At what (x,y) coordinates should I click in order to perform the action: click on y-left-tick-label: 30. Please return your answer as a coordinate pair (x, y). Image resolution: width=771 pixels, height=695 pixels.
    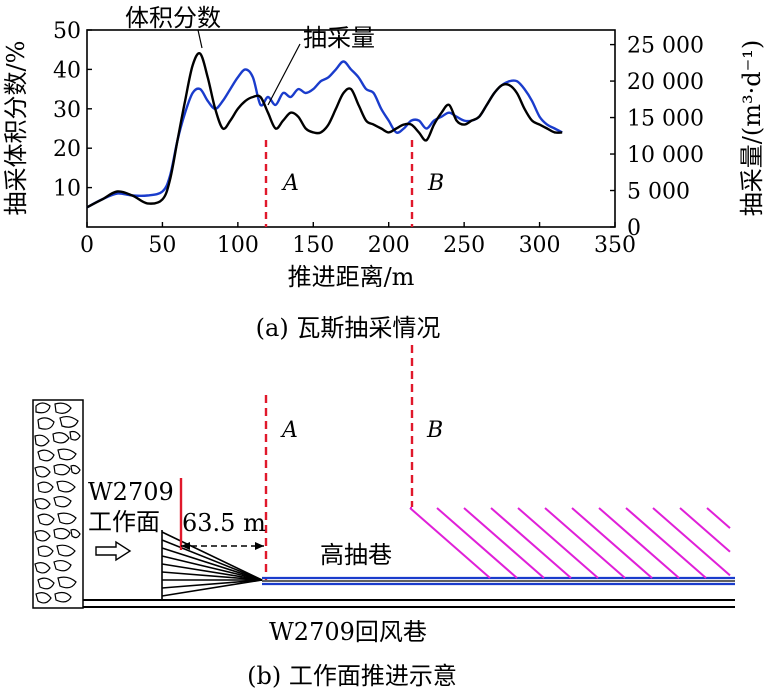
    Looking at the image, I should click on (67, 110).